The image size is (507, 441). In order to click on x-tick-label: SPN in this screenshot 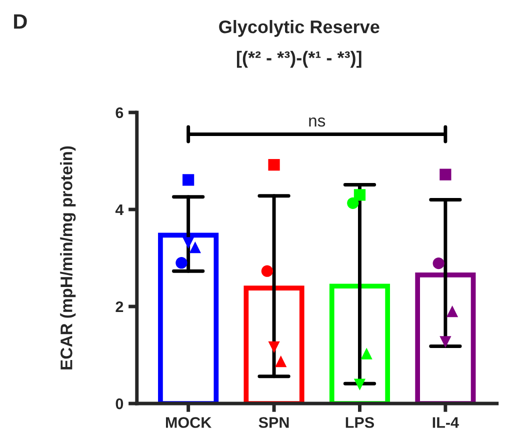, I will do `click(273, 422)`.